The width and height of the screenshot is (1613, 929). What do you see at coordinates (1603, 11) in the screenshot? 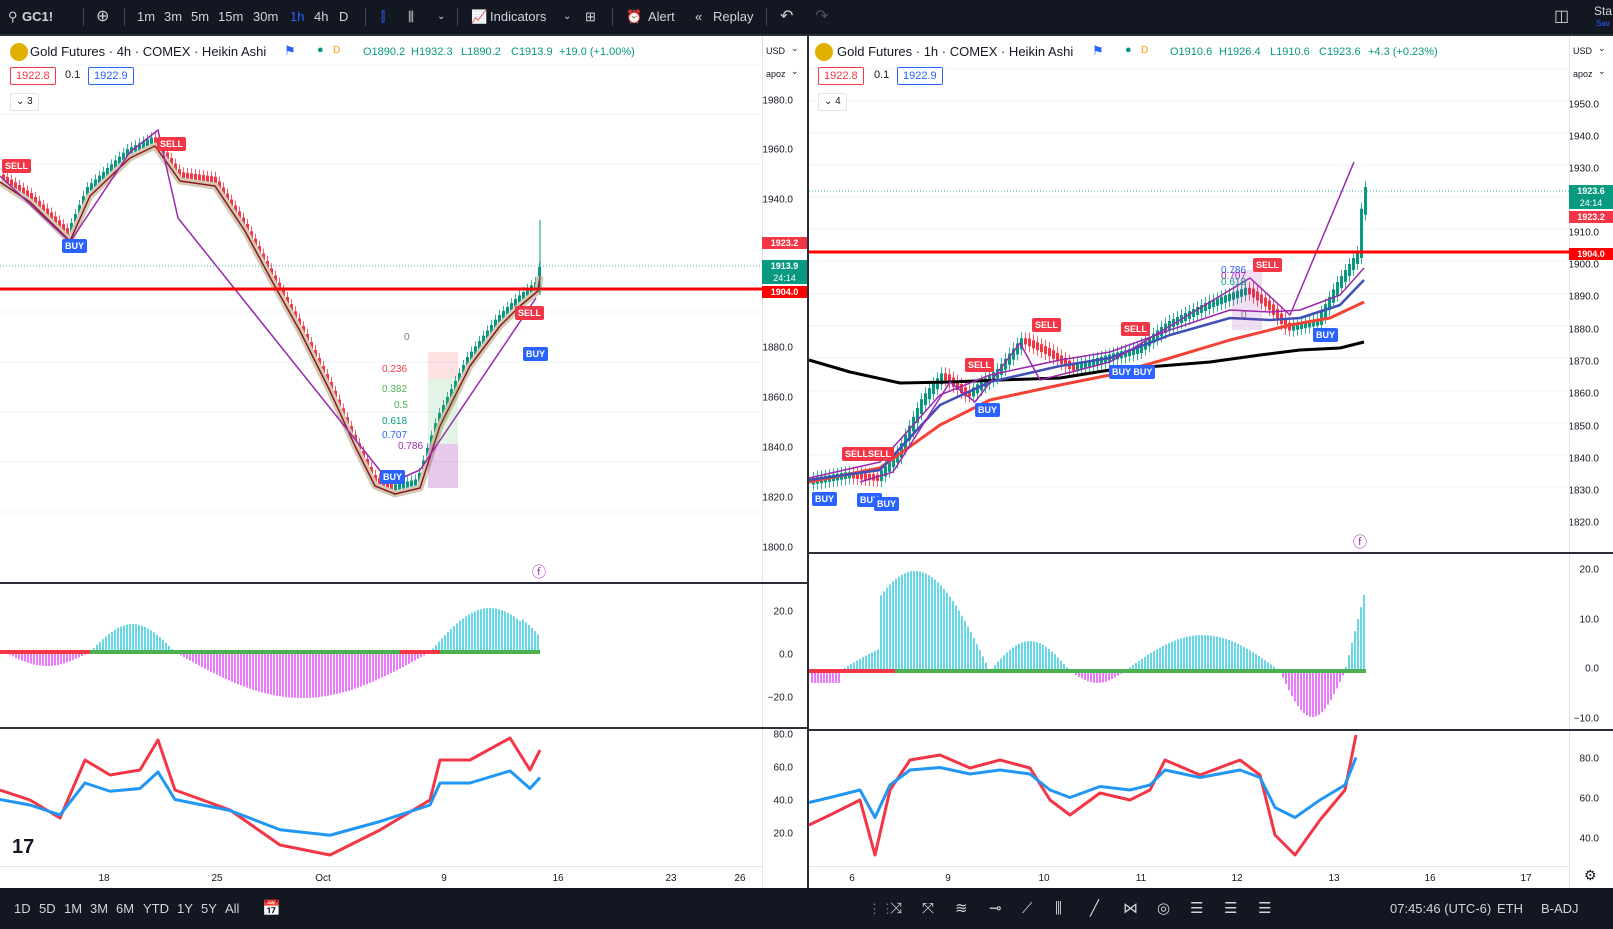
I see `publish-label: Sta` at bounding box center [1603, 11].